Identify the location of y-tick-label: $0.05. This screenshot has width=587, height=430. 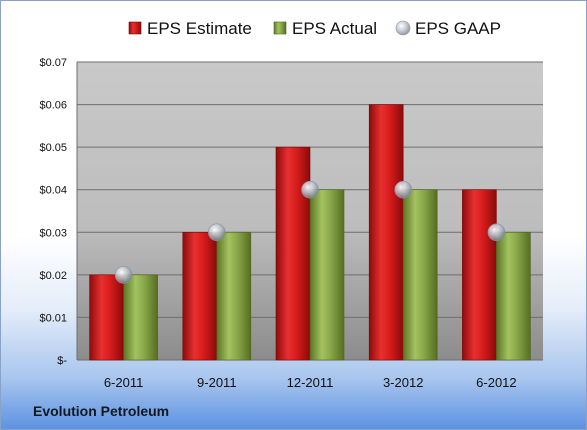
(53, 148).